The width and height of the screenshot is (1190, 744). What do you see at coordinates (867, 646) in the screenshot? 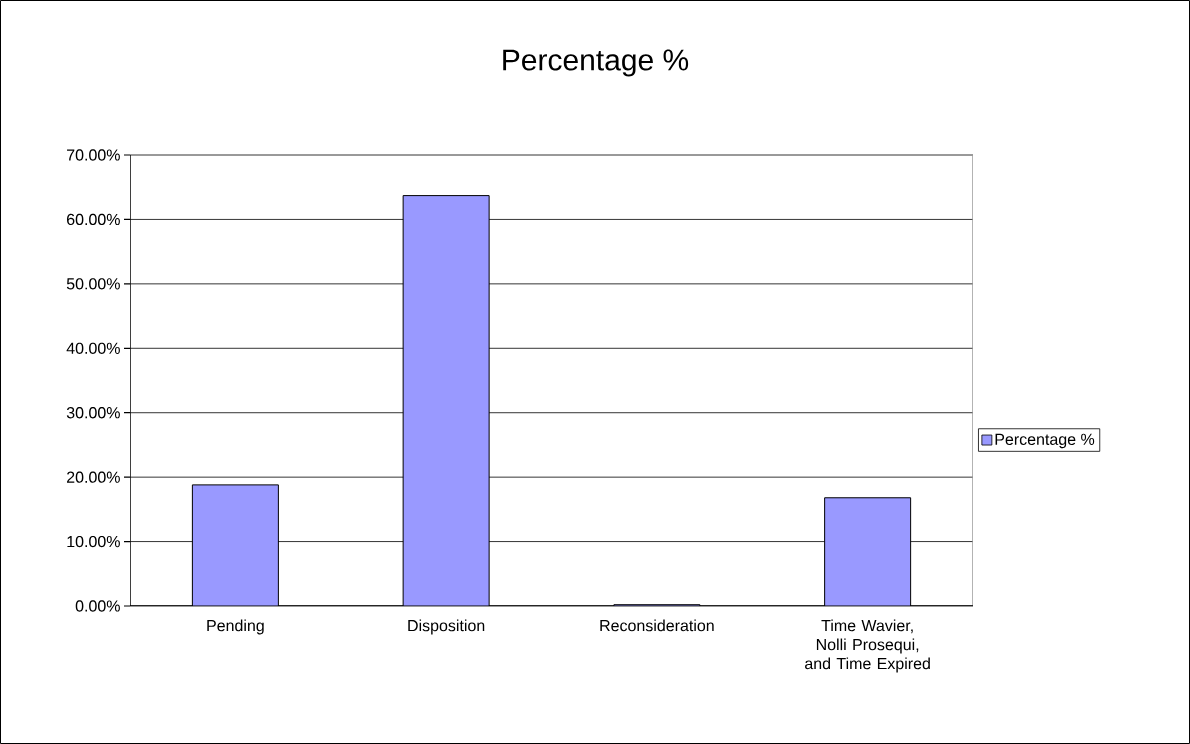
I see `x-tick-label: Time Wavier, Nolli Prosequi, and Time Expired` at bounding box center [867, 646].